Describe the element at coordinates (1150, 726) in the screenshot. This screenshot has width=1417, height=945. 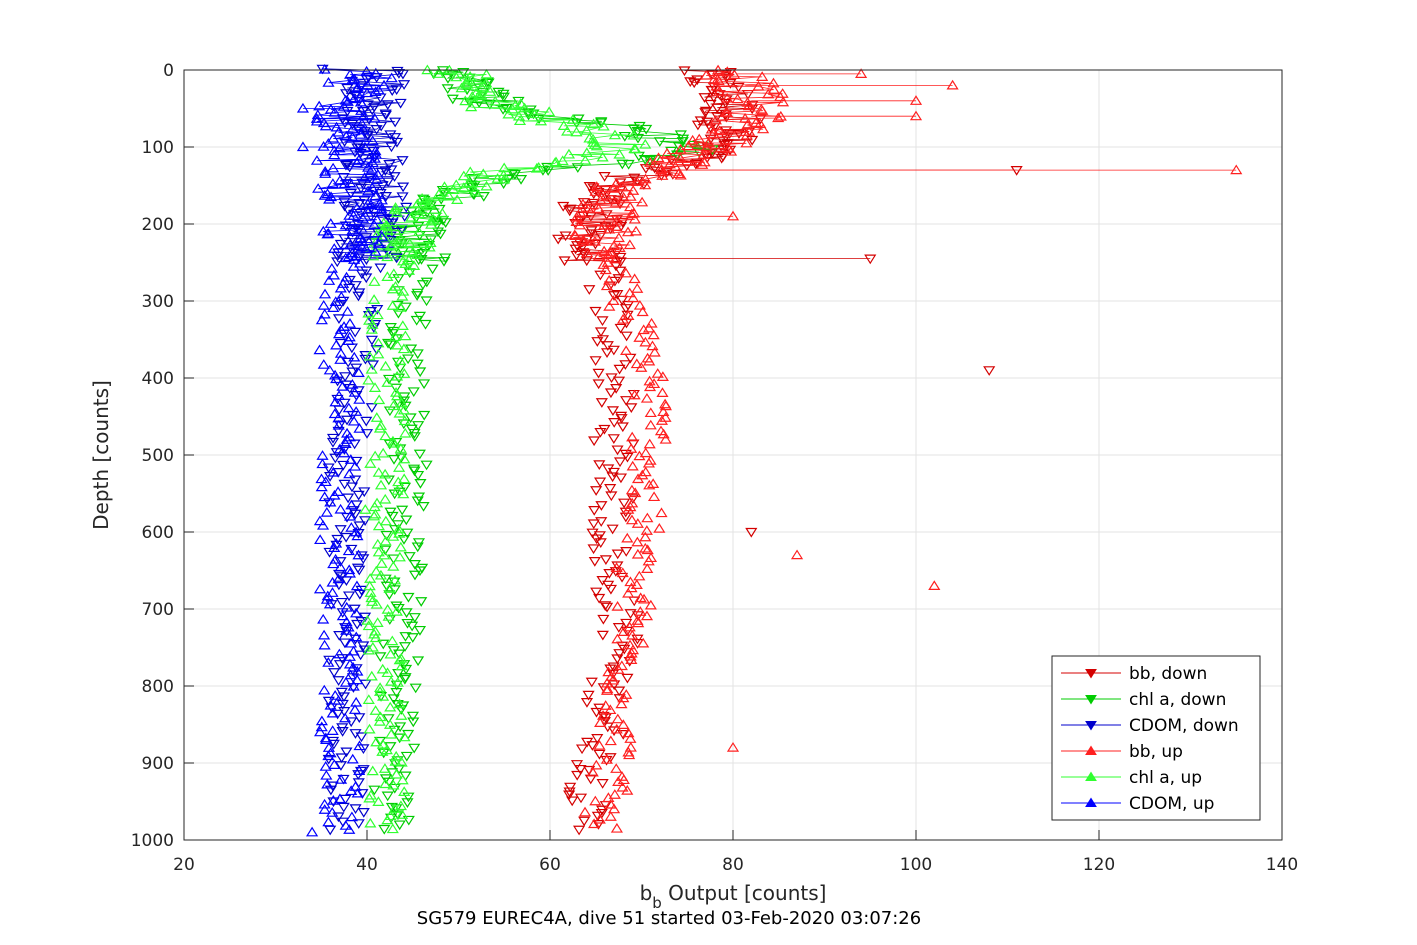
I see `legend-item: CDOM, down` at that location.